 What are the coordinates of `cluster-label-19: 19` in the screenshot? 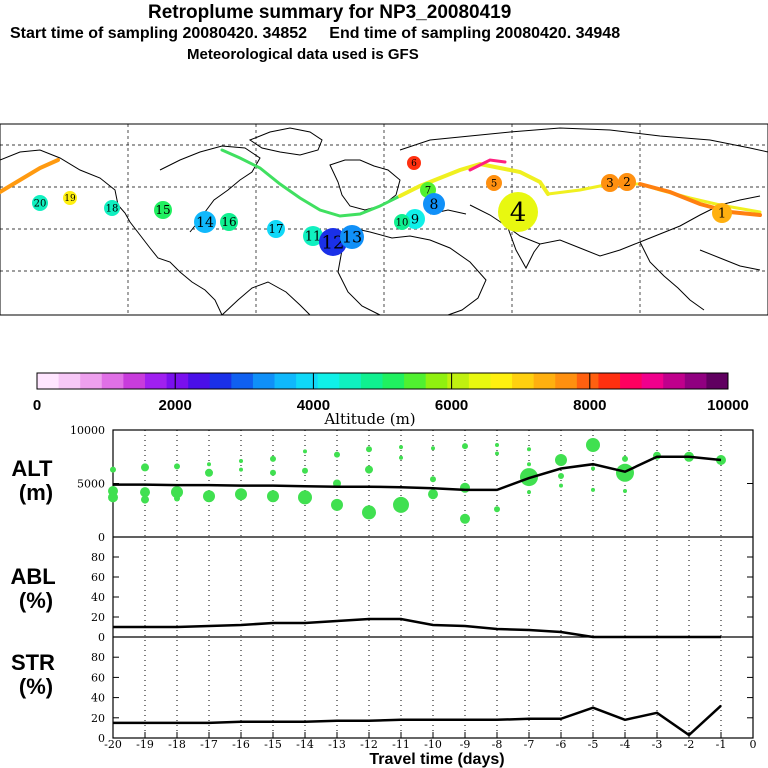 It's located at (70, 199).